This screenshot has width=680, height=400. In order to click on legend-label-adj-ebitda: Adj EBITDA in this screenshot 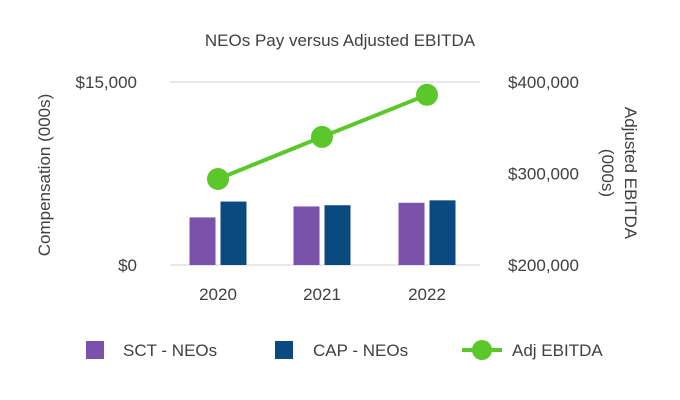, I will do `click(557, 350)`.